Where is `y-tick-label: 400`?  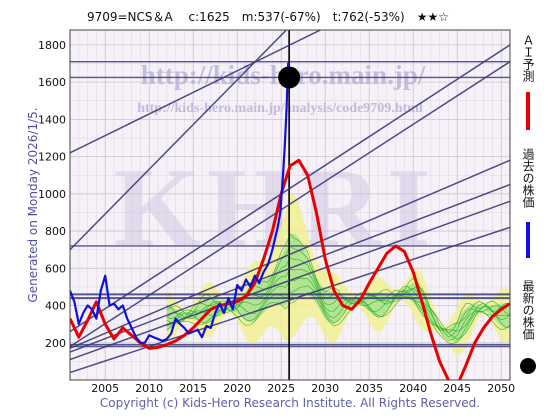 y-tick-label: 400 is located at coordinates (55, 306).